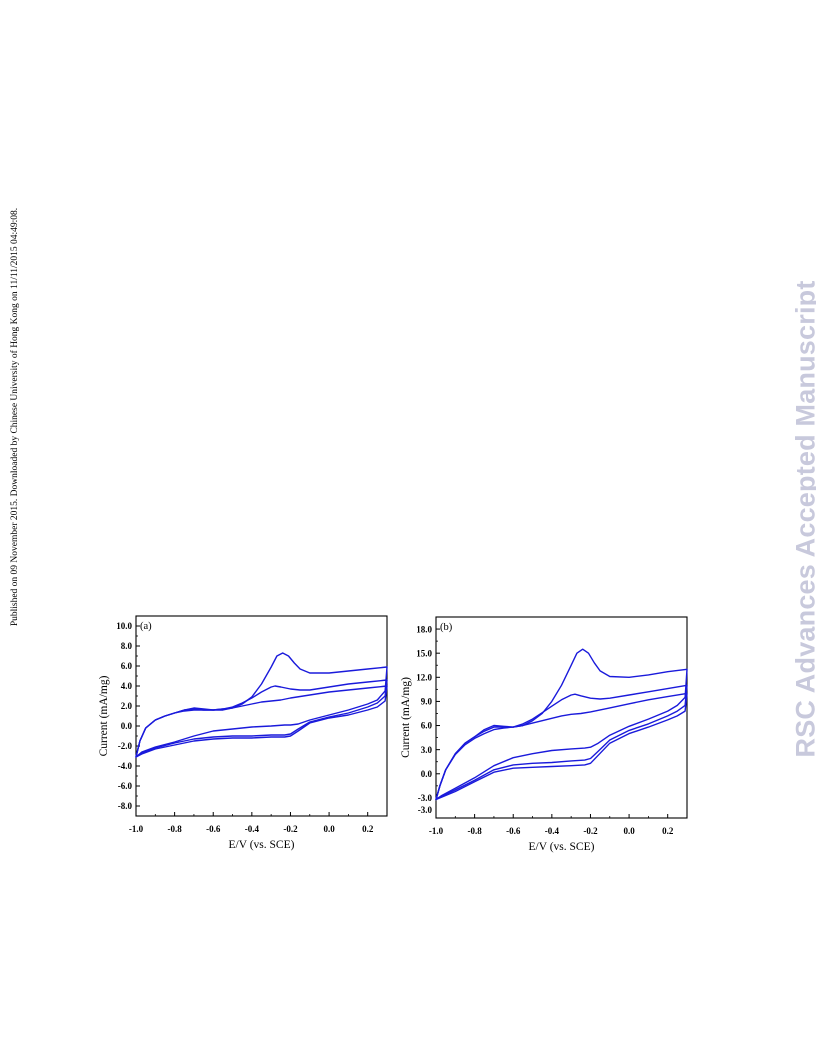 Image resolution: width=816 pixels, height=1056 pixels. I want to click on panel-label: (a), so click(146, 626).